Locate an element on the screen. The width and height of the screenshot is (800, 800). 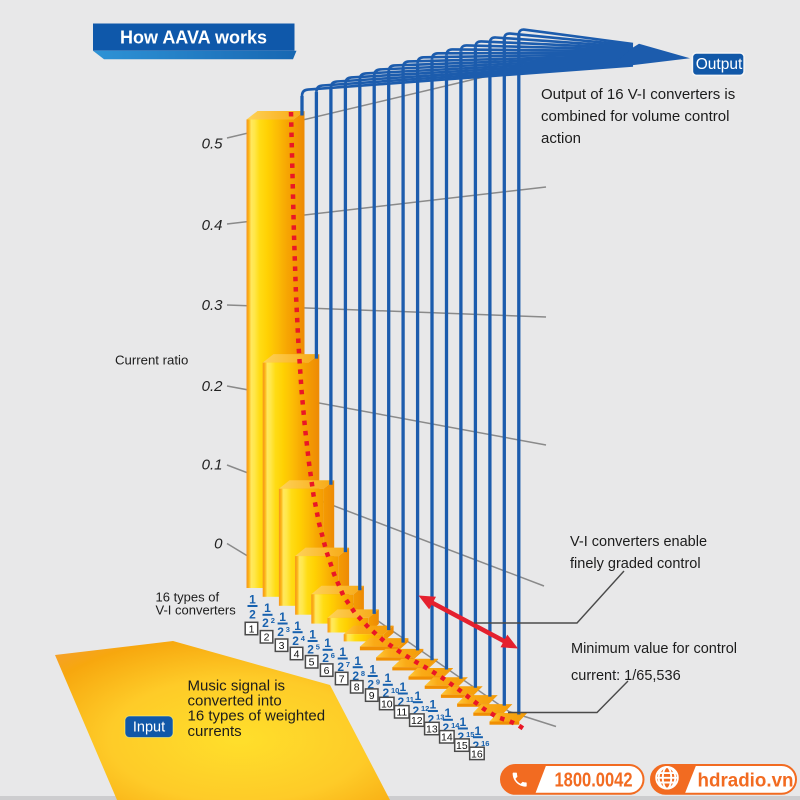
svg-text: current: 1/65,536 is located at coordinates (626, 676).